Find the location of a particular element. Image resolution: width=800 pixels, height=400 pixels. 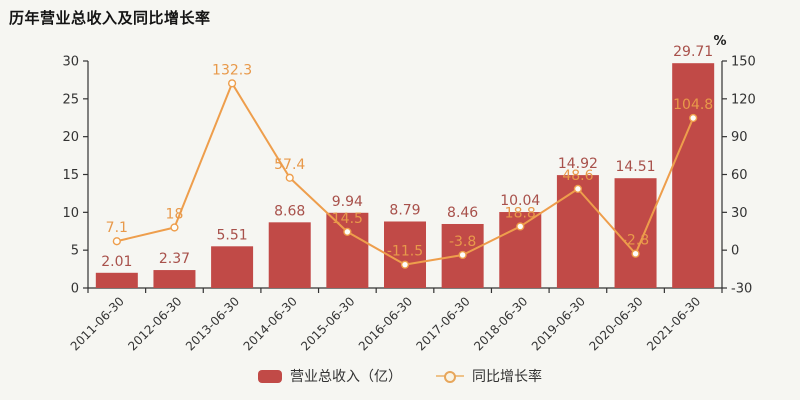

right-axis-tick-label: -30 is located at coordinates (741, 289).